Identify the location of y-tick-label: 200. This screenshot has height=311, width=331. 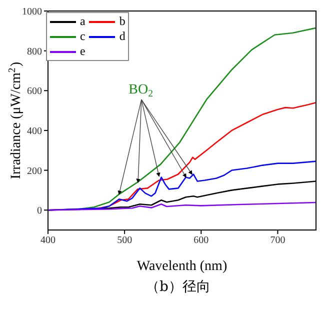
(34, 171).